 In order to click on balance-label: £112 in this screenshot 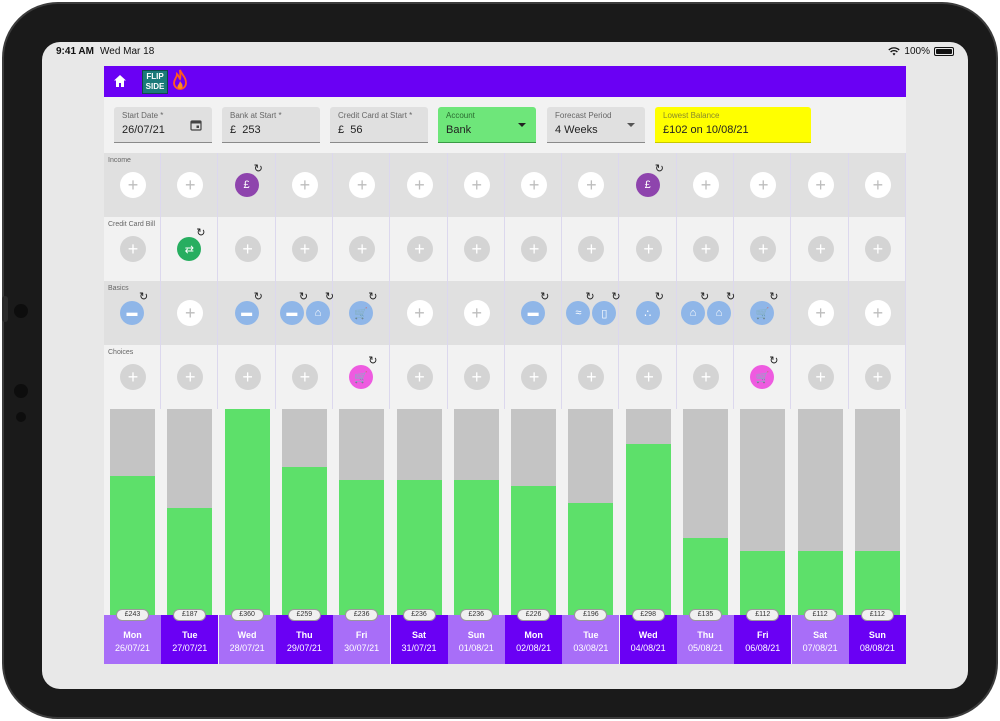, I will do `click(763, 615)`.